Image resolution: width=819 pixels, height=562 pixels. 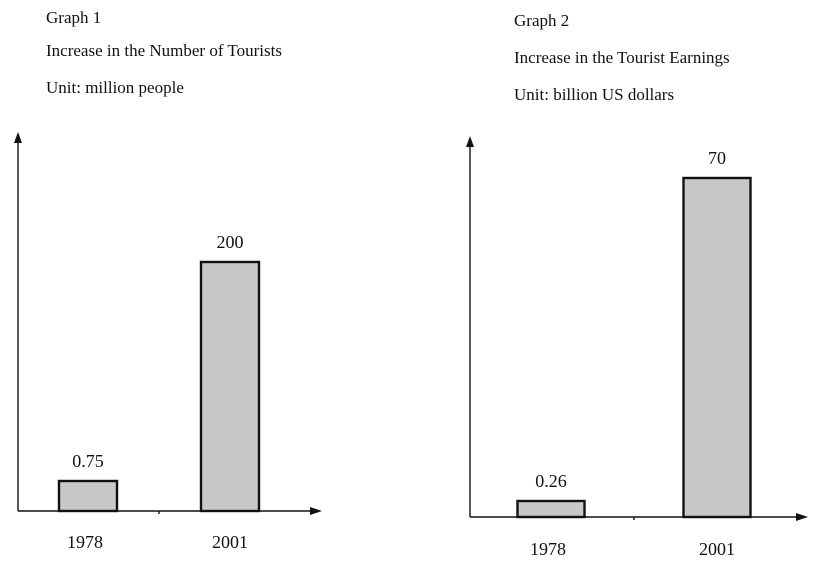 I want to click on graph-1-title: Increase in the Number of Tourists, so click(x=164, y=50).